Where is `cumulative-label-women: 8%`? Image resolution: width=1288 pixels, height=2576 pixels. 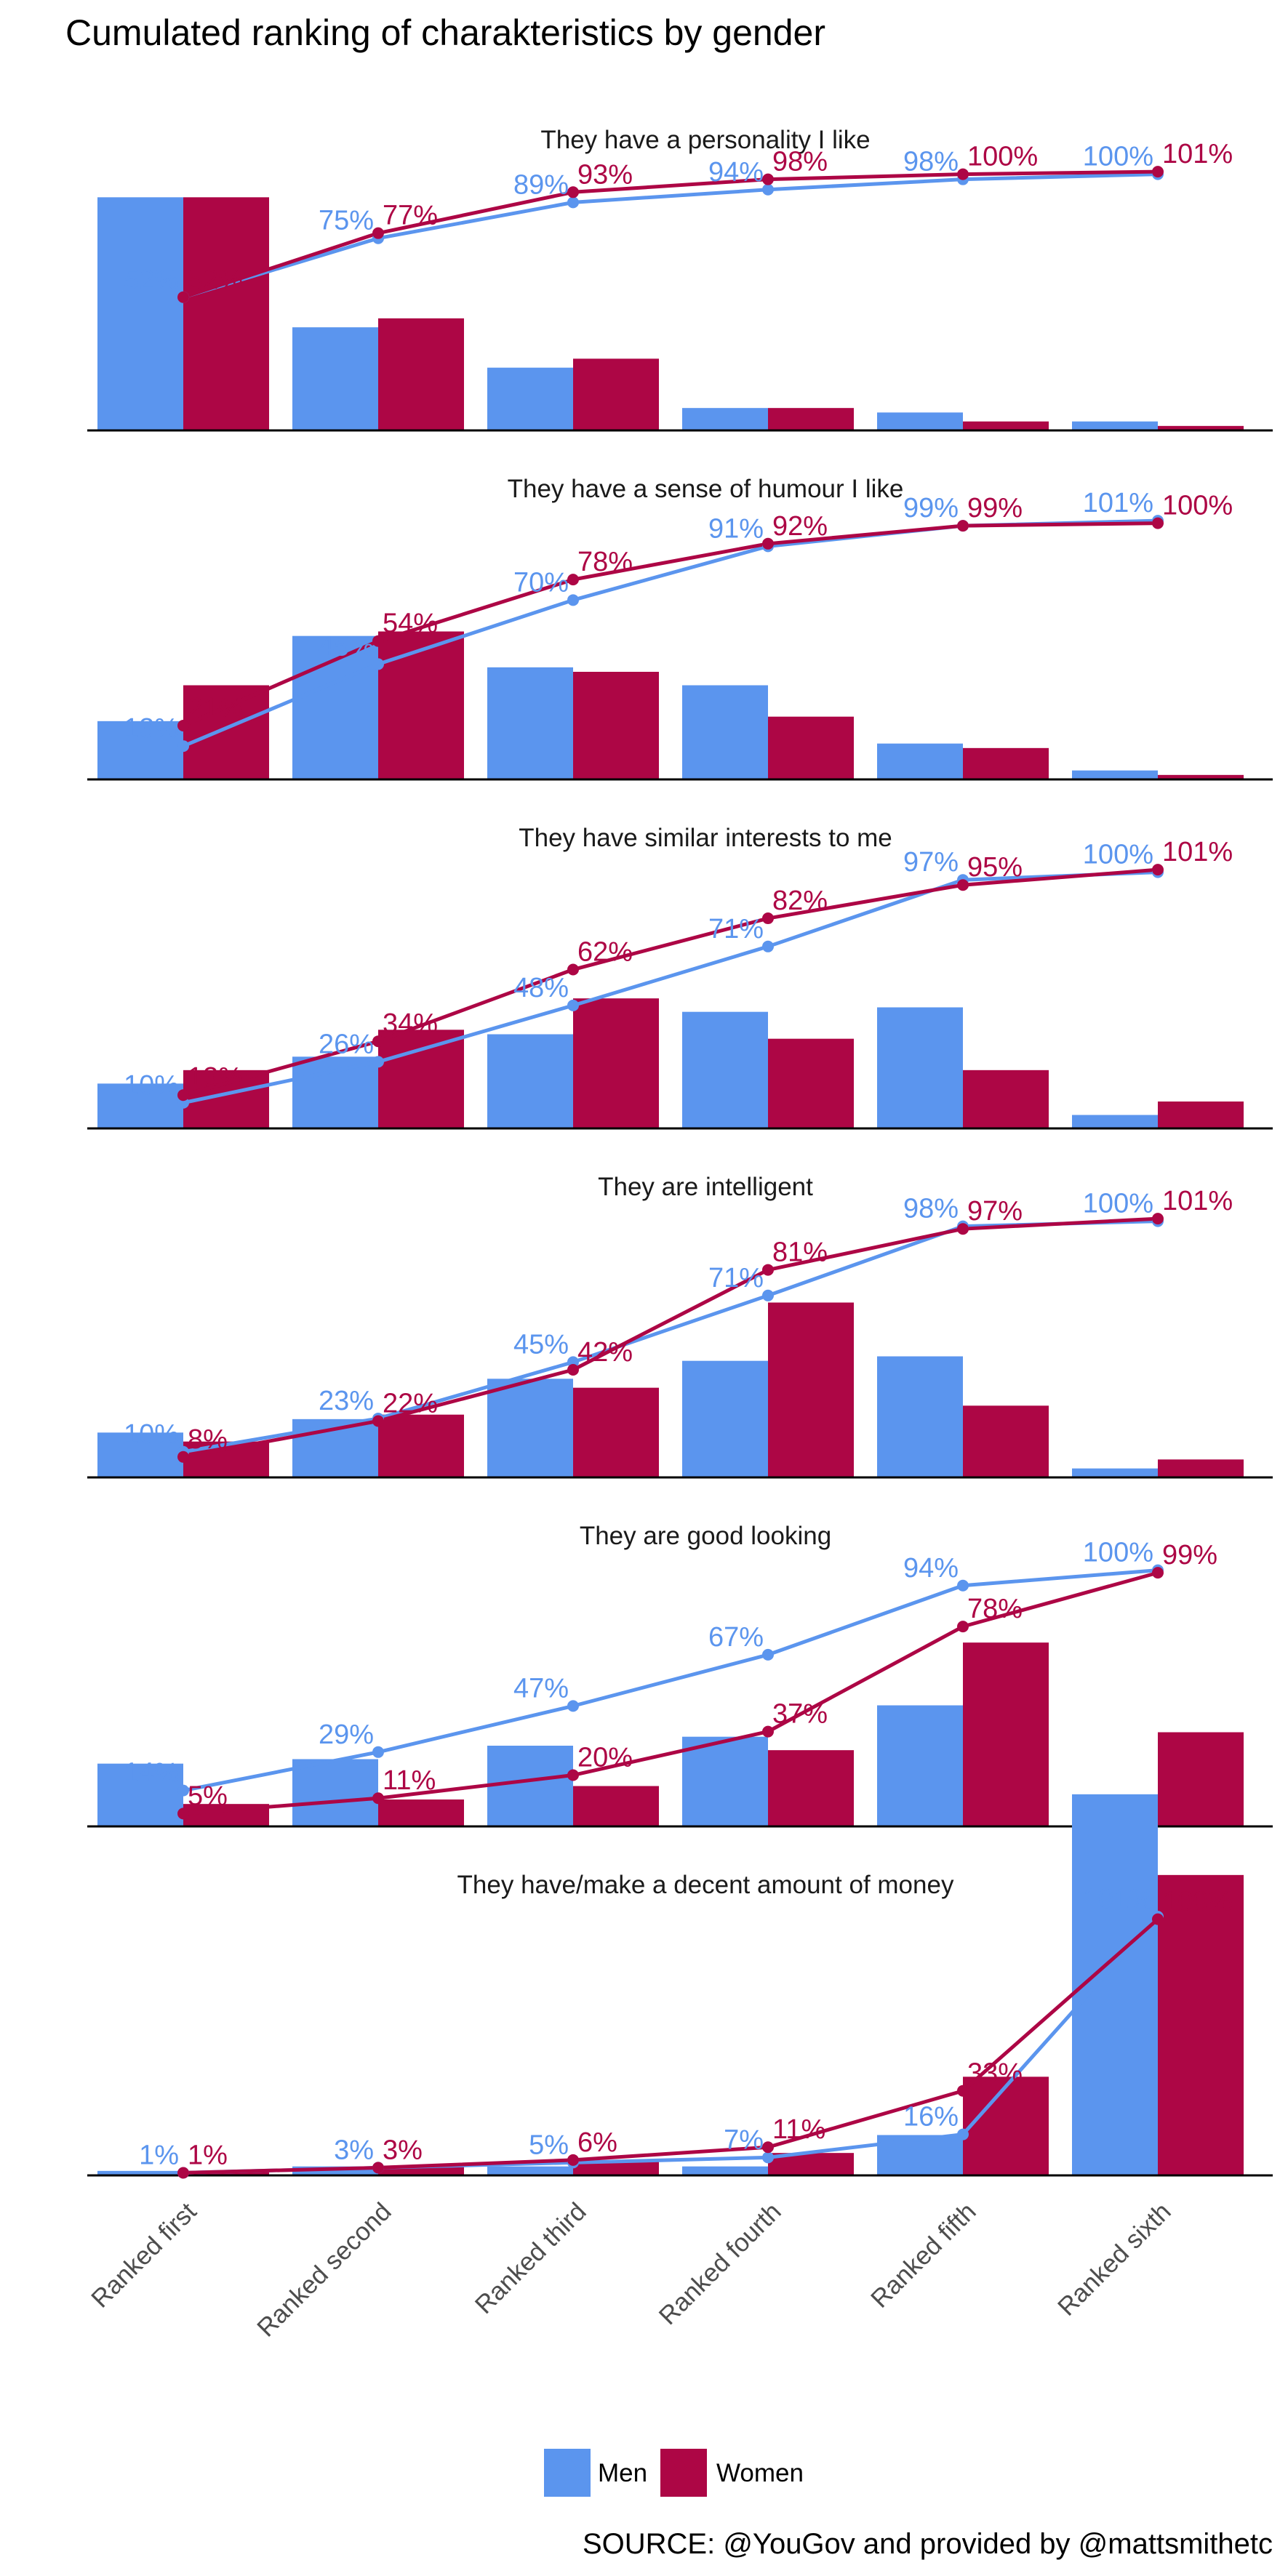 cumulative-label-women: 8% is located at coordinates (208, 1439).